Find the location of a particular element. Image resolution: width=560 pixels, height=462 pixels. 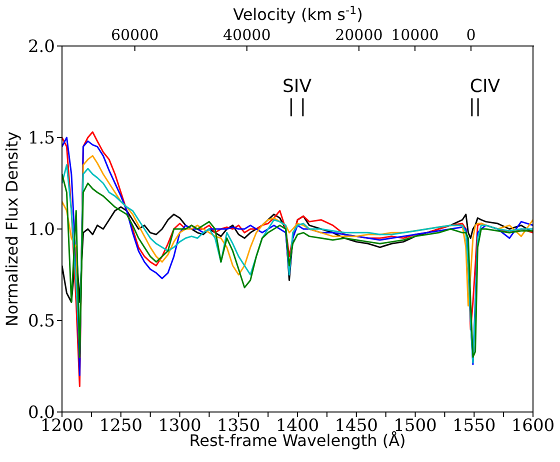

y-tick-label: 1.5 is located at coordinates (41, 138).